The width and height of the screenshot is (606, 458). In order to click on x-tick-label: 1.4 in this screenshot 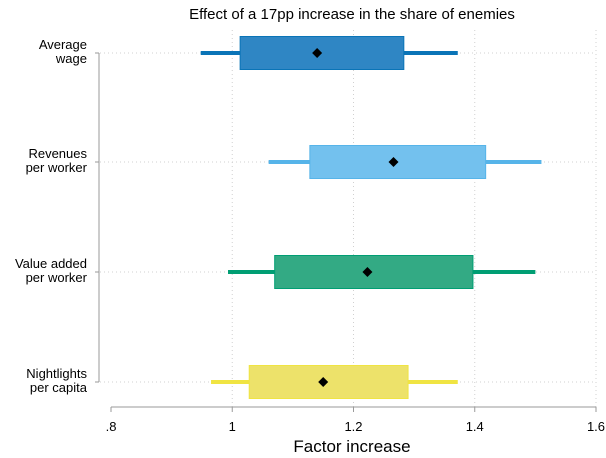, I will do `click(475, 426)`.